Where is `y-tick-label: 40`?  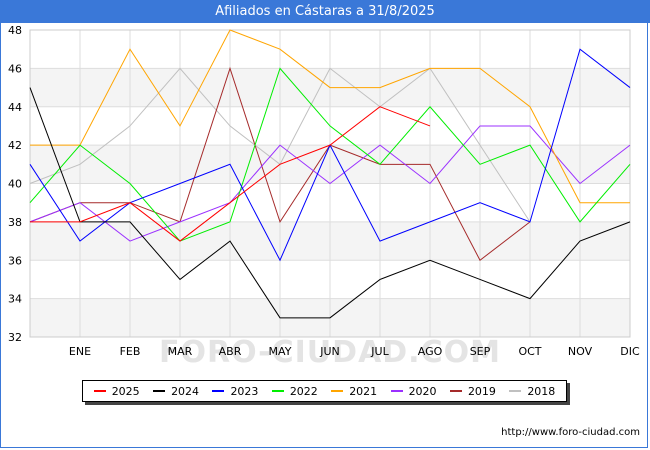 y-tick-label: 40 is located at coordinates (15, 184).